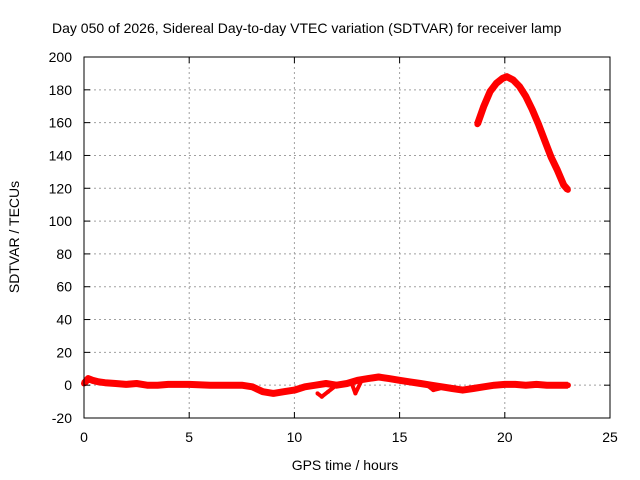 The height and width of the screenshot is (480, 640). Describe the element at coordinates (522, 133) in the screenshot. I see `series-line-high-arc` at that location.